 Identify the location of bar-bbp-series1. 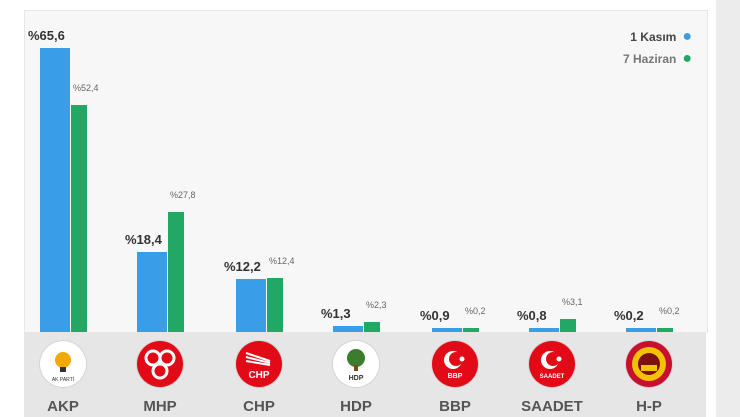
(447, 330).